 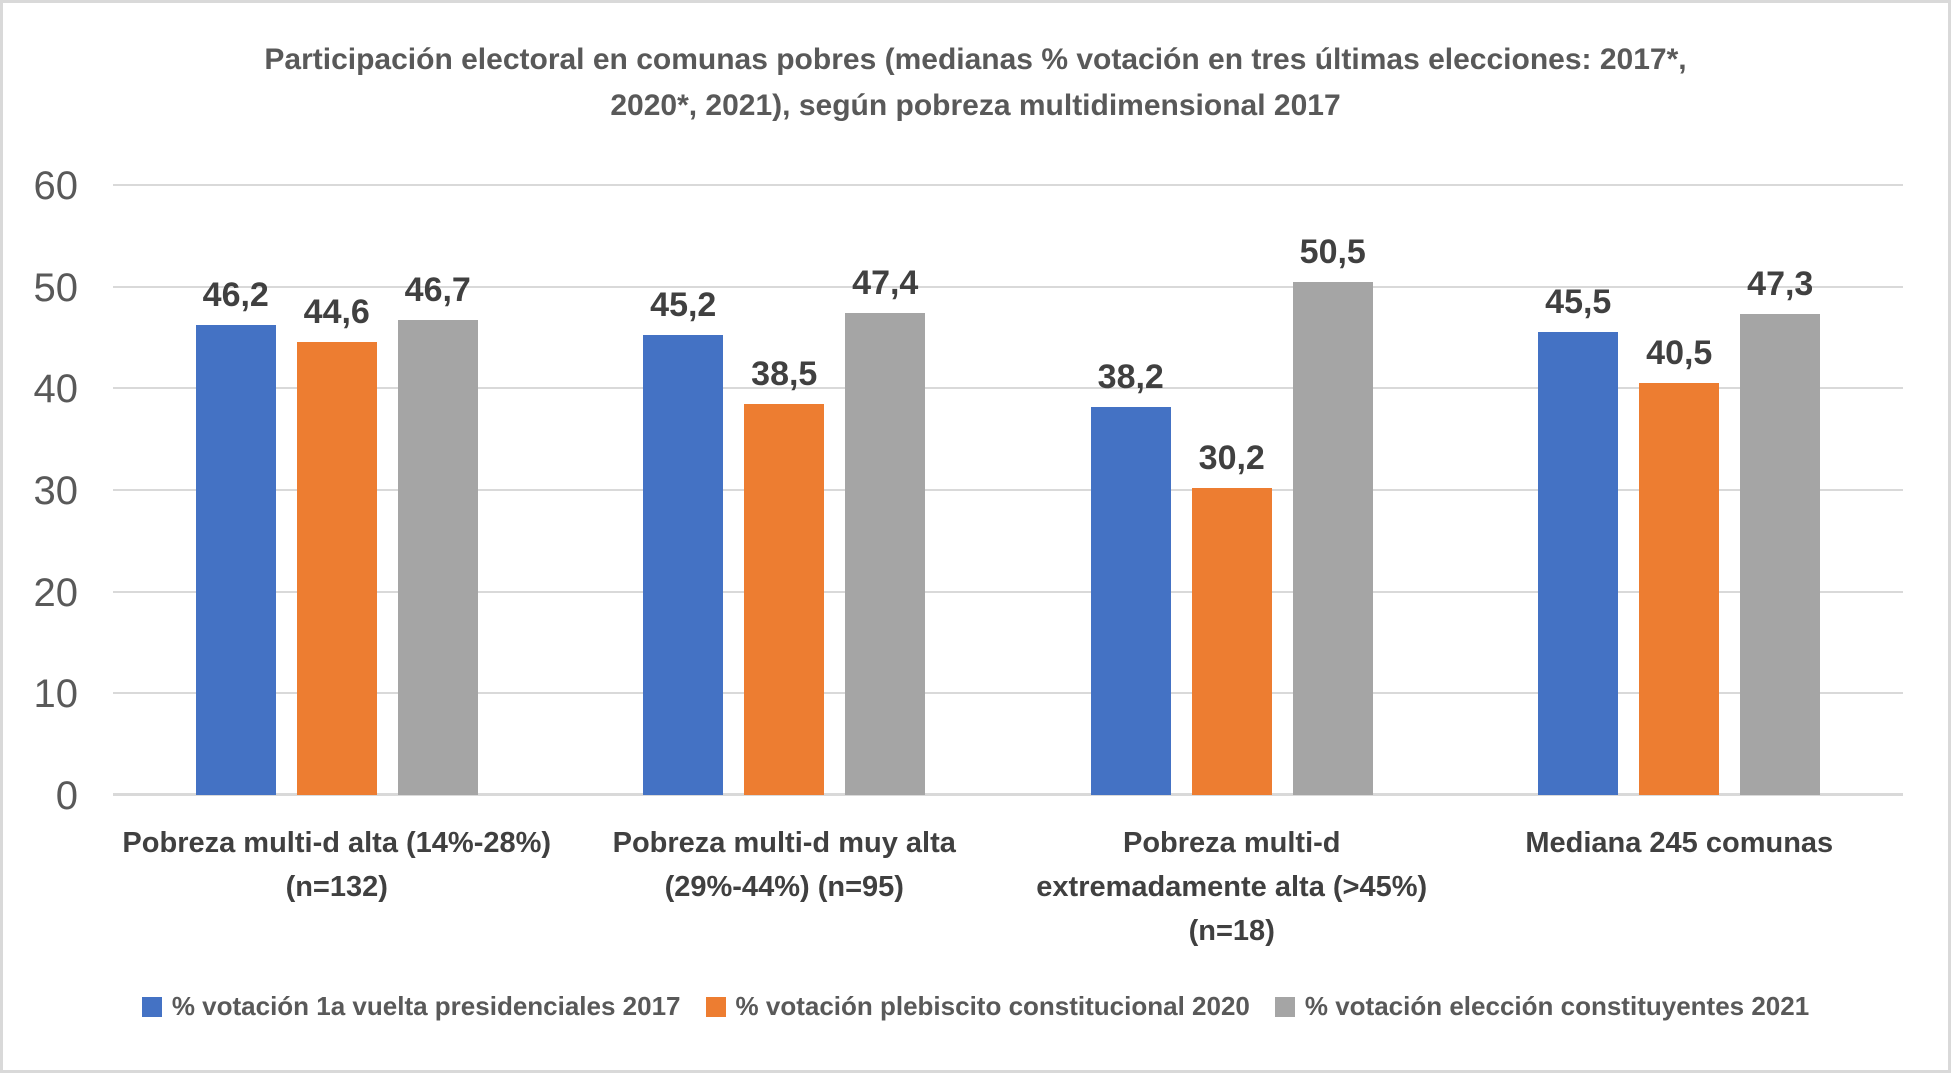 What do you see at coordinates (1332, 514) in the screenshot?
I see `bar-series-3-category-3: 50,5` at bounding box center [1332, 514].